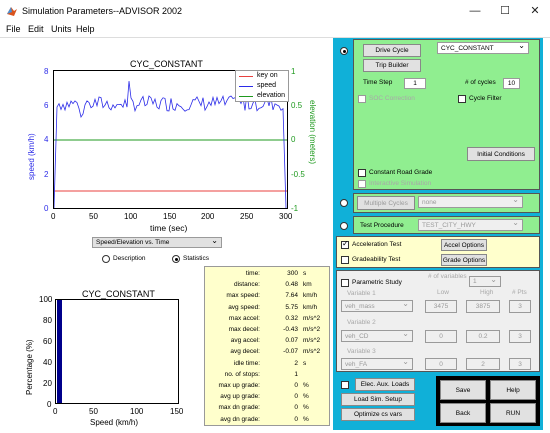  I want to click on xtick: 100, so click(131, 216).